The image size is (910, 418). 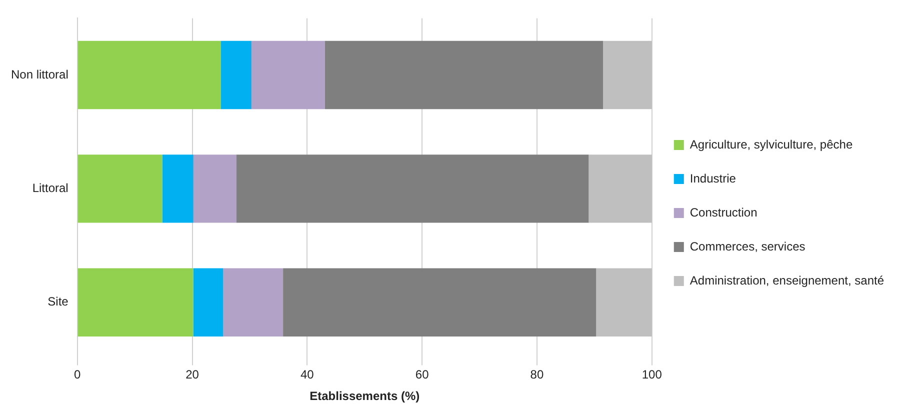 What do you see at coordinates (748, 246) in the screenshot?
I see `legend-label: Commerces, services` at bounding box center [748, 246].